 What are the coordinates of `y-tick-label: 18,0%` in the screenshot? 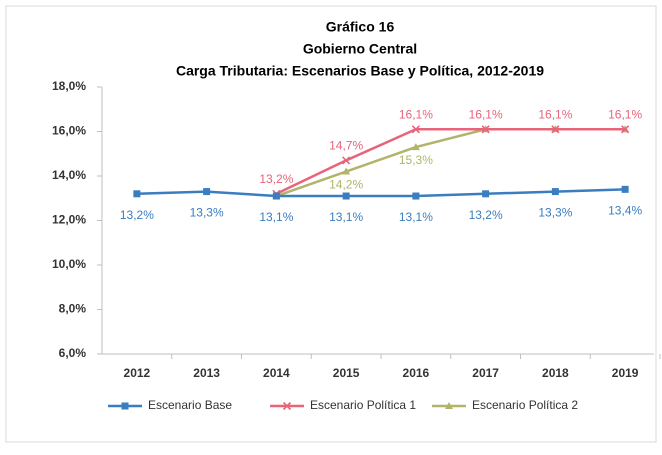 It's located at (69, 86).